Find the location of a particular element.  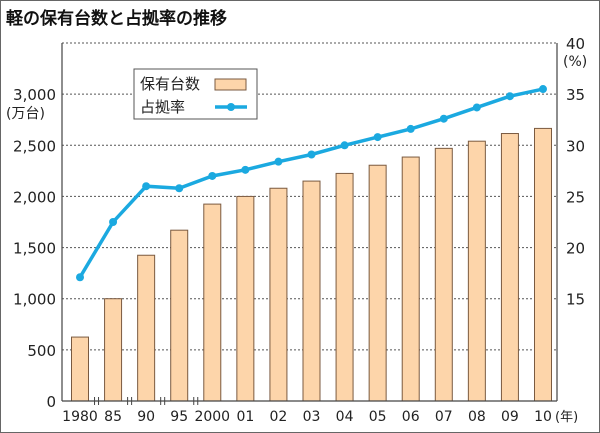

legend-swatch-bars is located at coordinates (230, 84).